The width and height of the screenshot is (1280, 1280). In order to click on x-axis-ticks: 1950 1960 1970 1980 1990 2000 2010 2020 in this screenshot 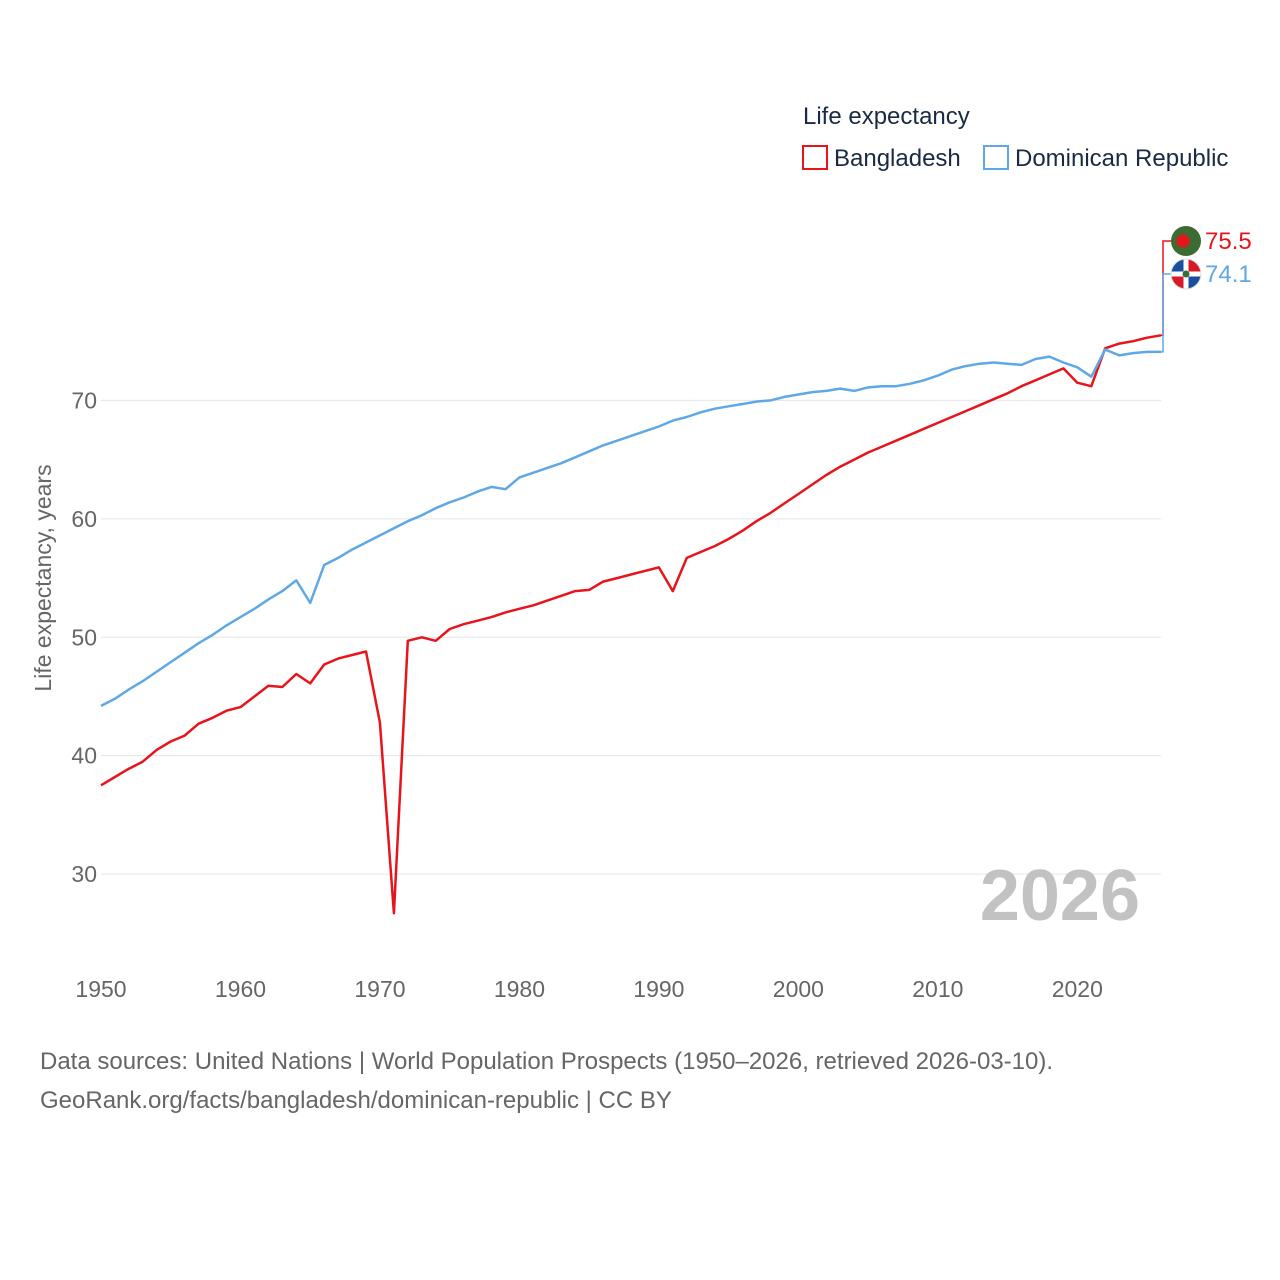, I will do `click(588, 989)`.